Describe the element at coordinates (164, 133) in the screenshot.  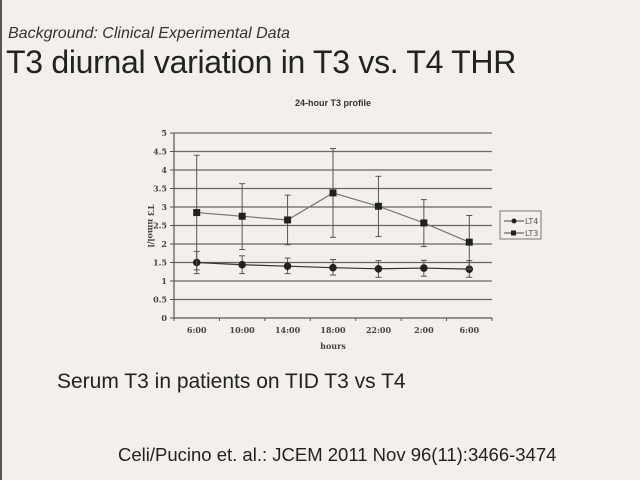
I see `y-tick-label: 5` at that location.